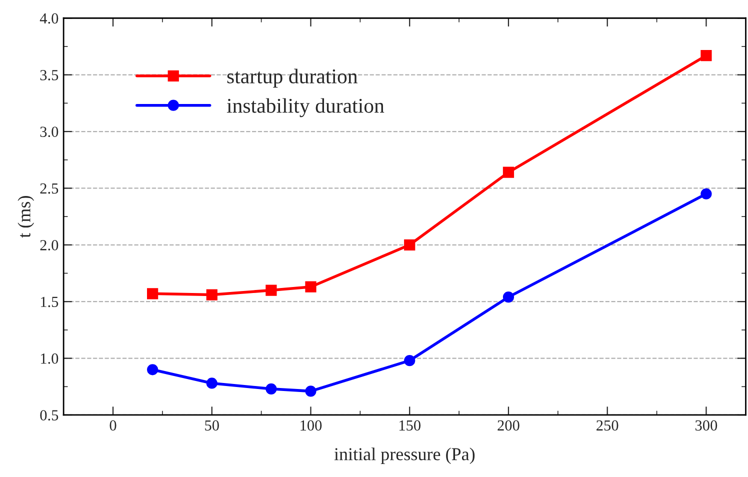 This screenshot has height=477, width=748. I want to click on x-tick-label: 100, so click(311, 425).